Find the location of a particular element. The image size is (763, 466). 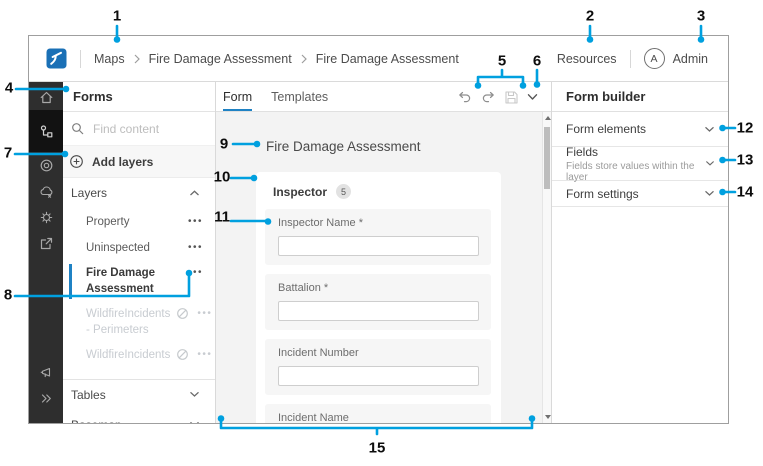

section-label: Form settings is located at coordinates (602, 193).